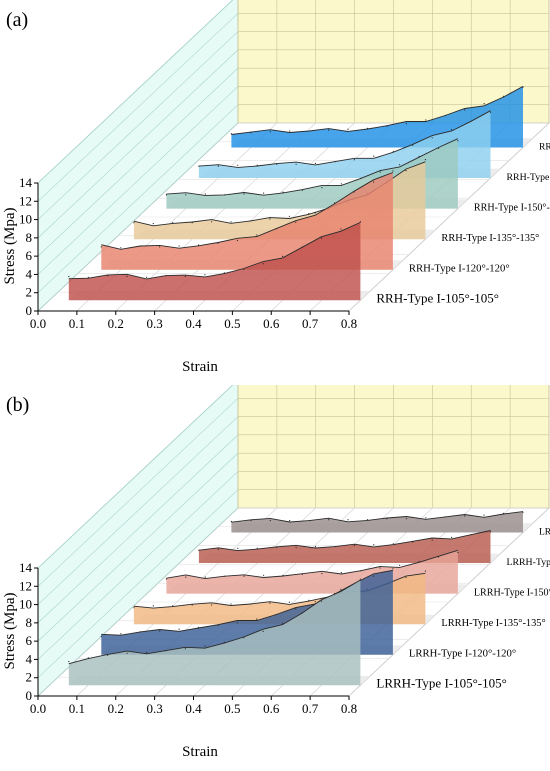 This screenshot has height=771, width=550. What do you see at coordinates (26, 567) in the screenshot?
I see `y-tick-label: 14` at bounding box center [26, 567].